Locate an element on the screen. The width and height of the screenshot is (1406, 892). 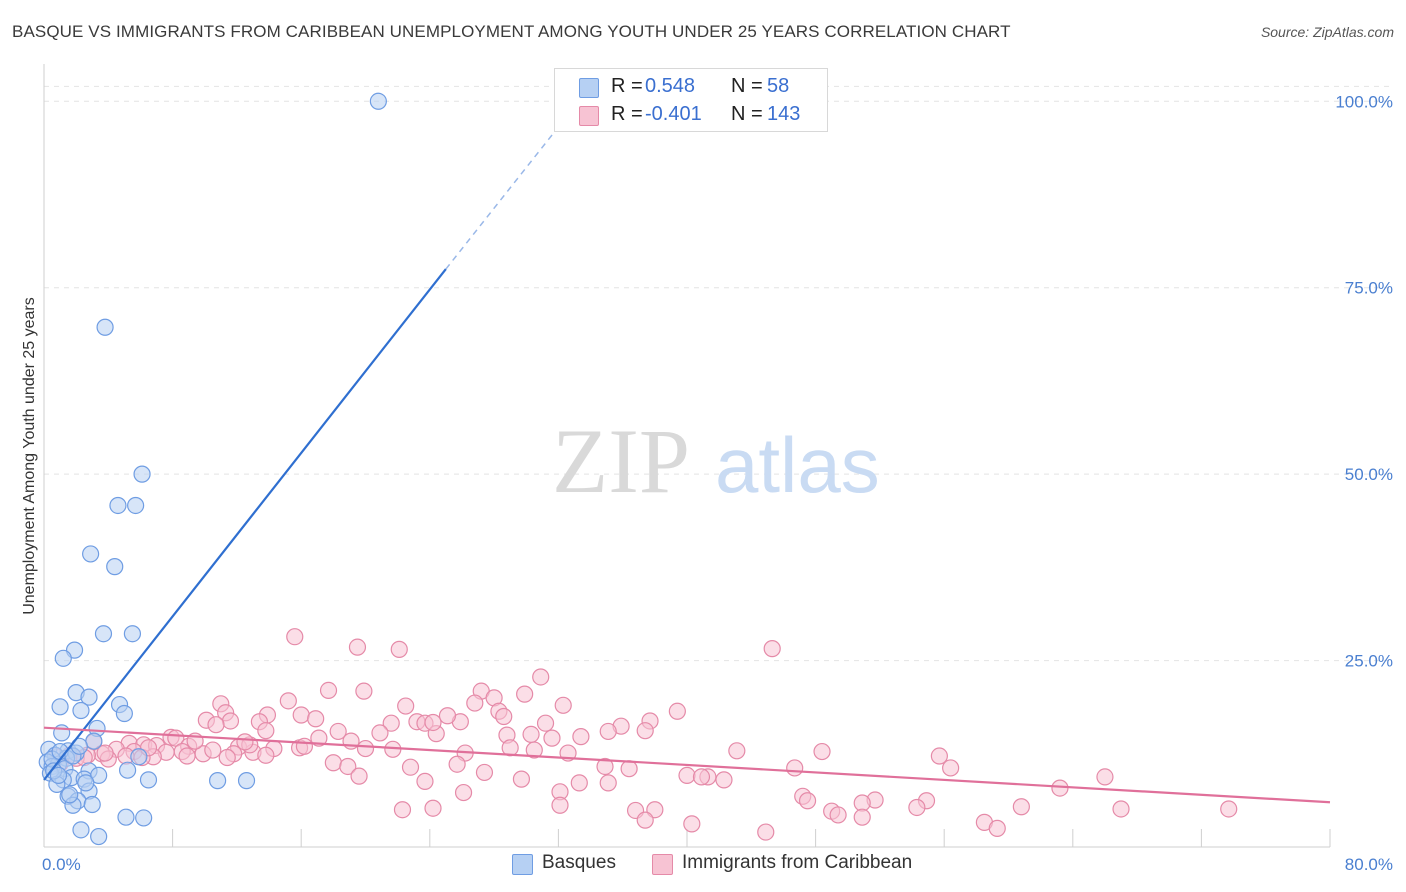
source-label: Source: ZipAtlas.com is located at coordinates (1327, 32).